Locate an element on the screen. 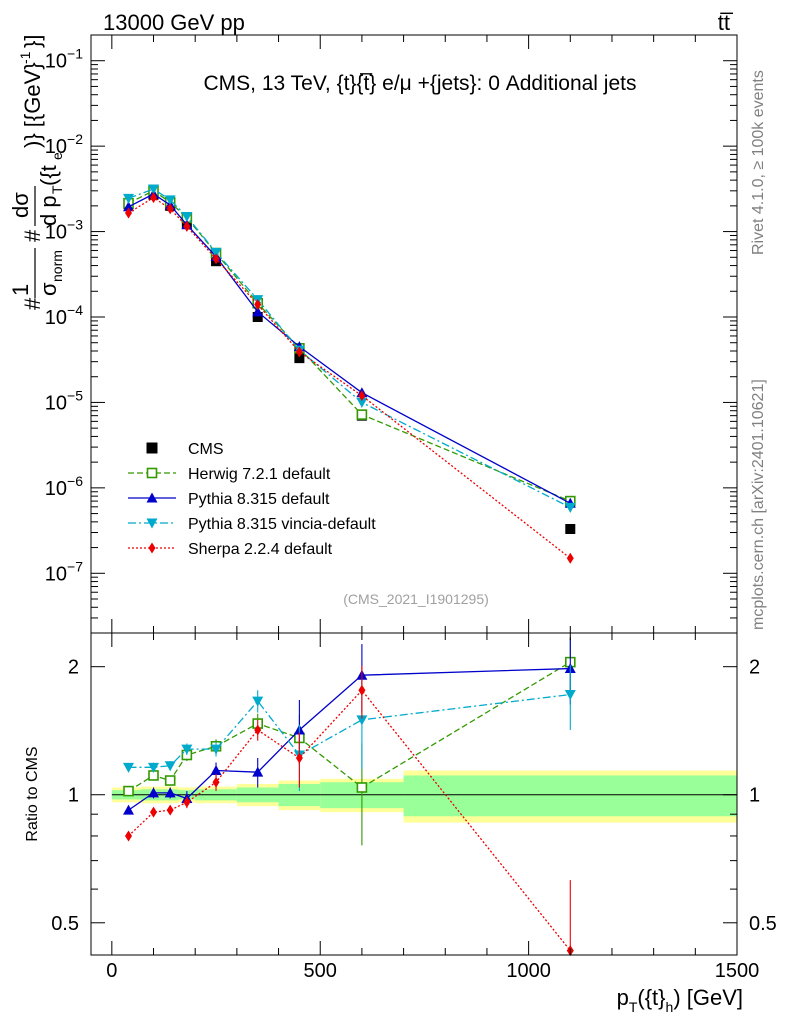 The image size is (786, 1024). legend-label-cms: CMS is located at coordinates (206, 449).